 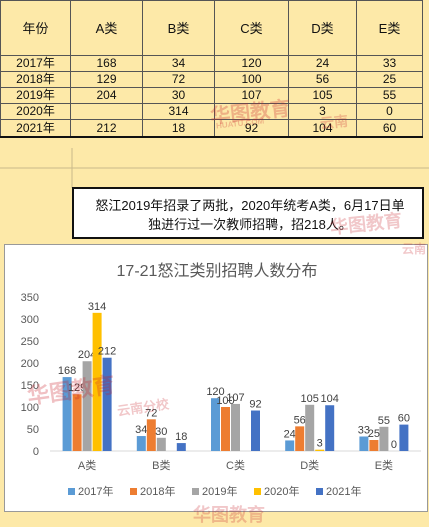 What do you see at coordinates (178, 95) in the screenshot?
I see `value-cell: 30` at bounding box center [178, 95].